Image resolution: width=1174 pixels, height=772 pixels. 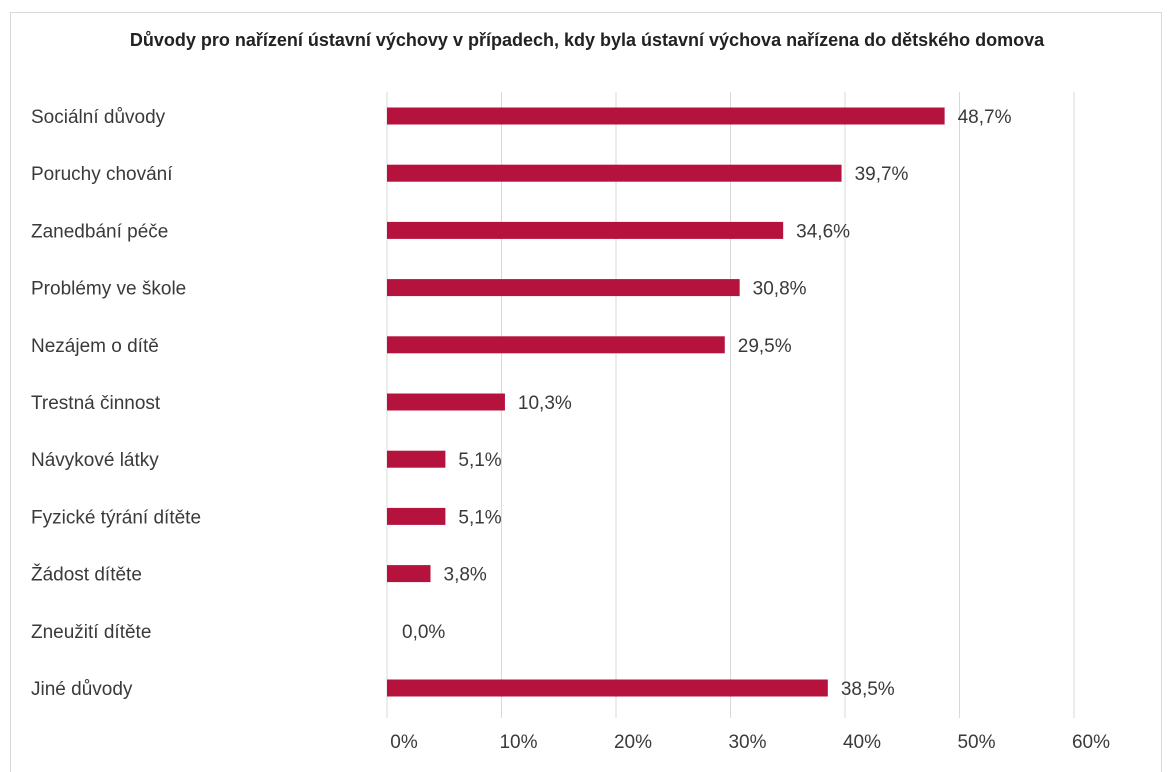 I want to click on x-axis-tick-labels: 0% 10% 20% 30% 40% 50% 60%, so click(x=750, y=742).